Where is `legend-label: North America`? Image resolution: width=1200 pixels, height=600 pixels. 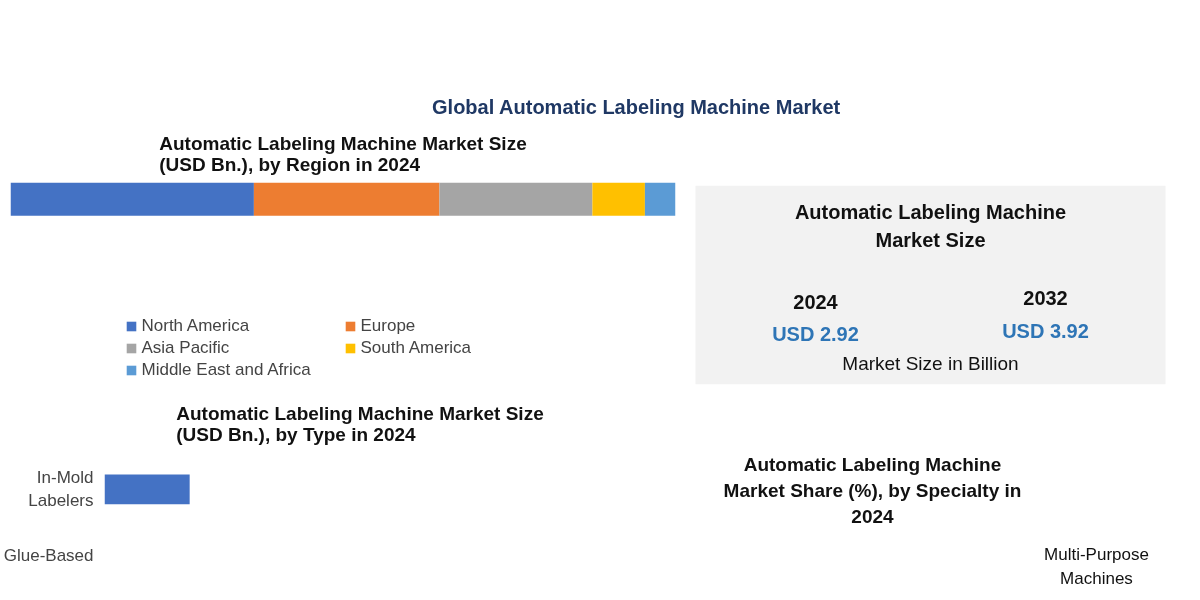 legend-label: North America is located at coordinates (196, 326).